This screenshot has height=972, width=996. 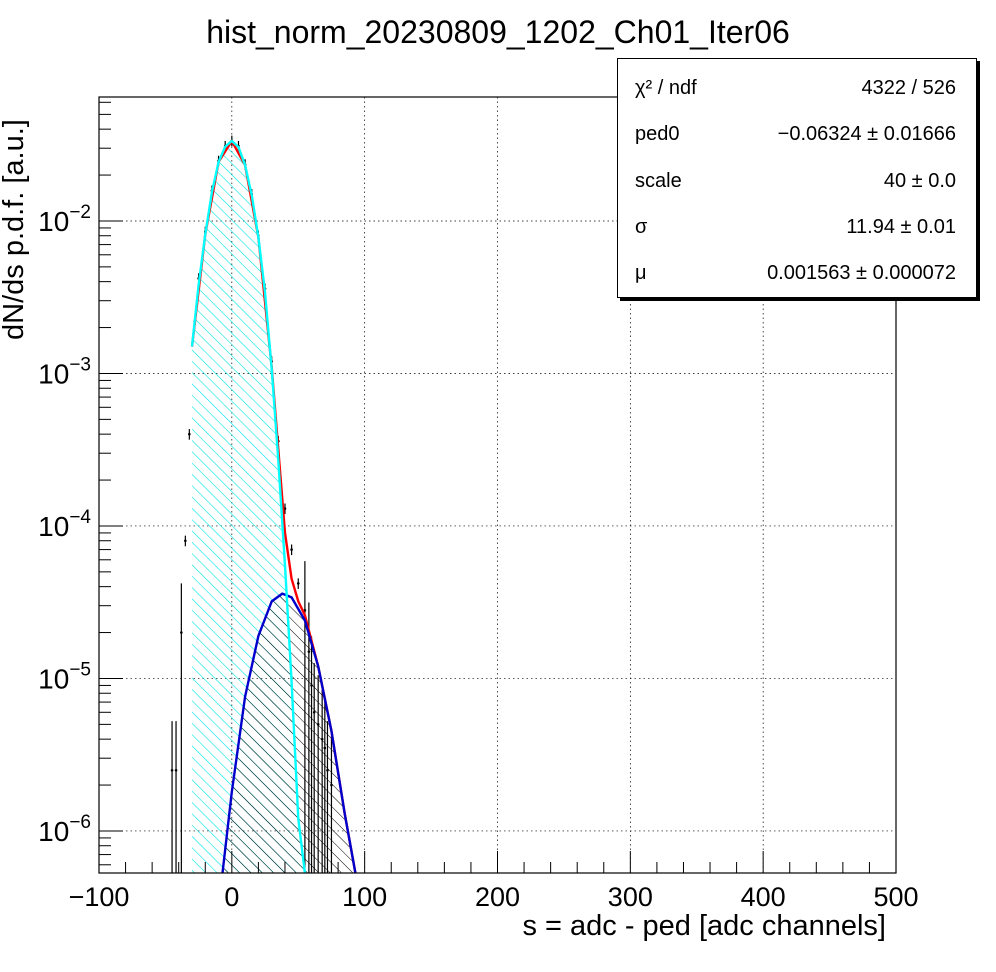 What do you see at coordinates (364, 897) in the screenshot?
I see `x-tick-label: 100` at bounding box center [364, 897].